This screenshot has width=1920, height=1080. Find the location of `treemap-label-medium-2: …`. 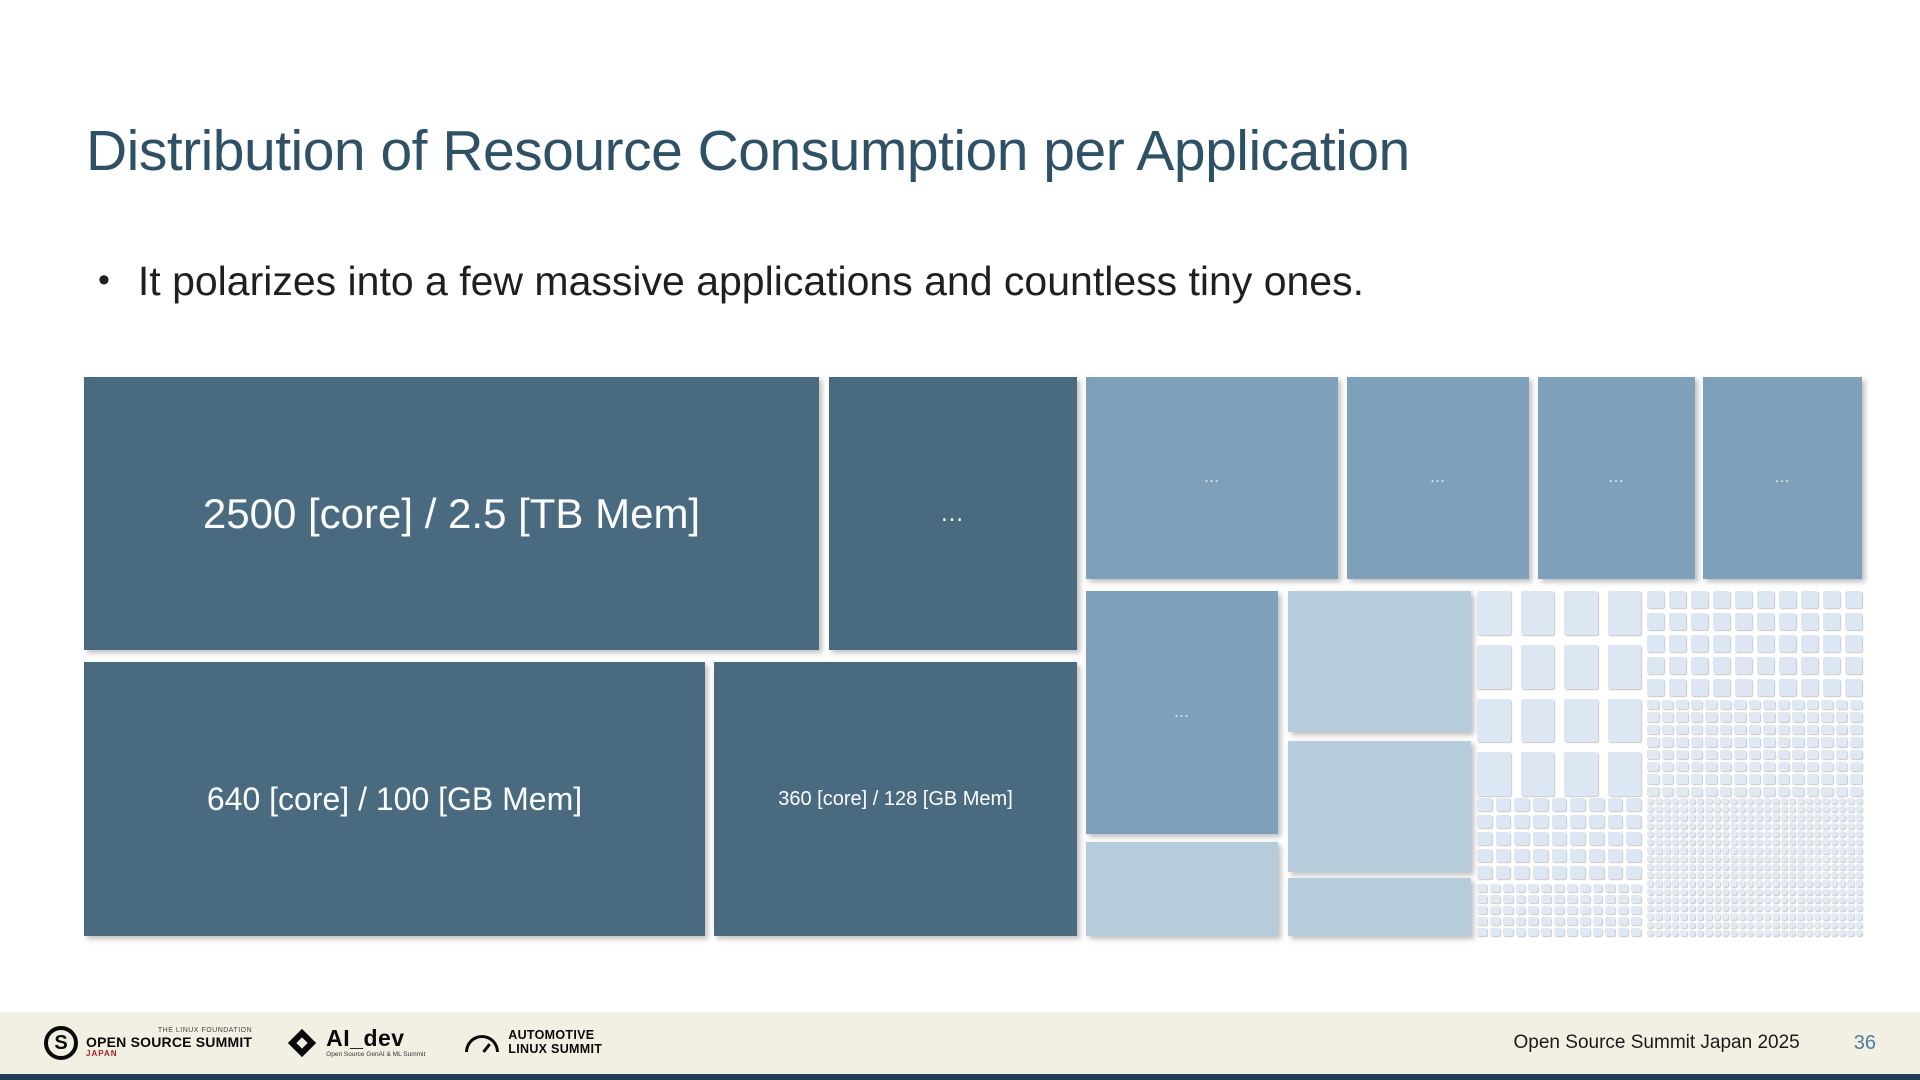

treemap-label-medium-2: … is located at coordinates (1438, 477).